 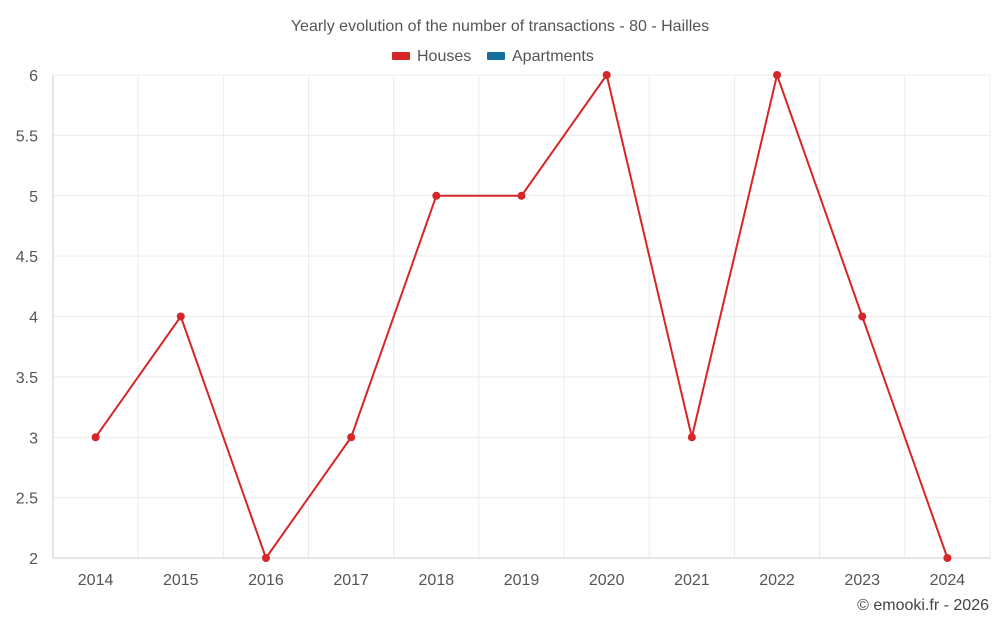 I want to click on x-tick-label: 2024, so click(x=948, y=580).